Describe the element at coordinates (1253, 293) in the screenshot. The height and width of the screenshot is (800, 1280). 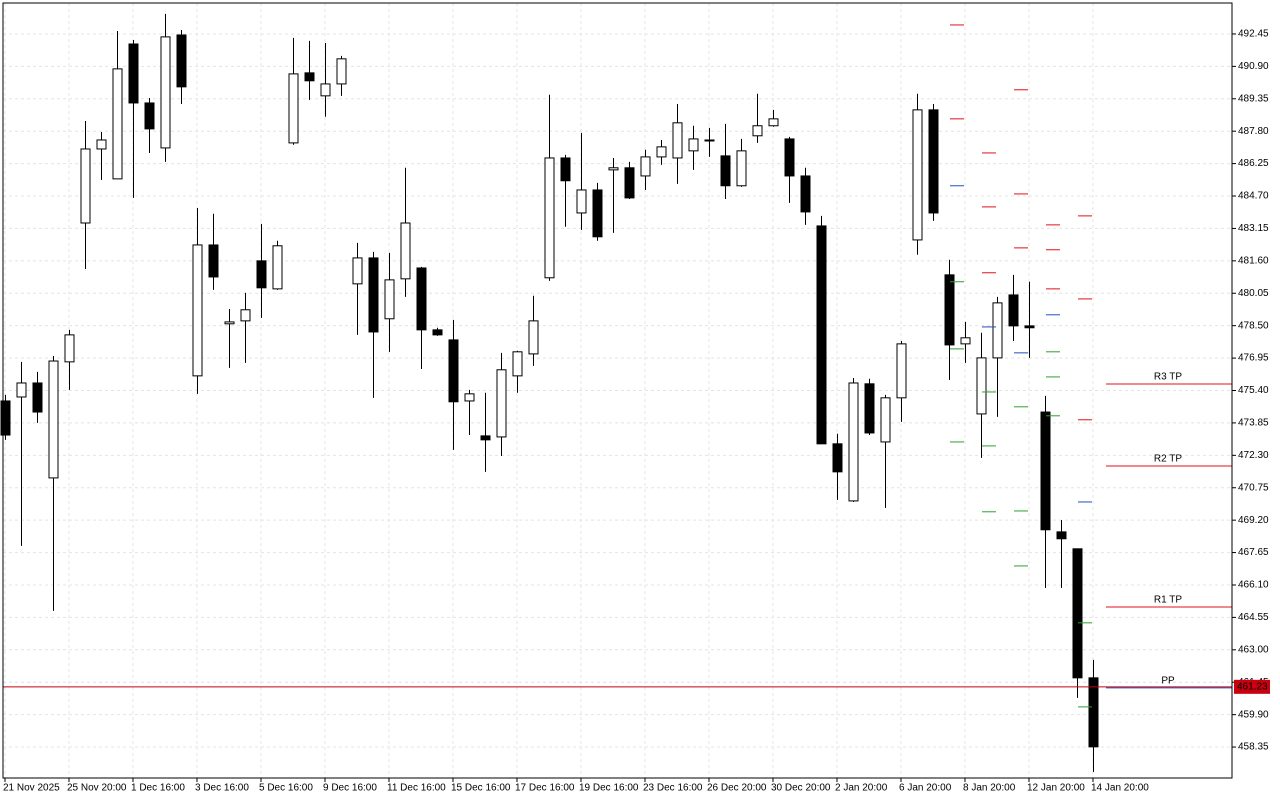
I see `y-tick-label: 480.05` at that location.